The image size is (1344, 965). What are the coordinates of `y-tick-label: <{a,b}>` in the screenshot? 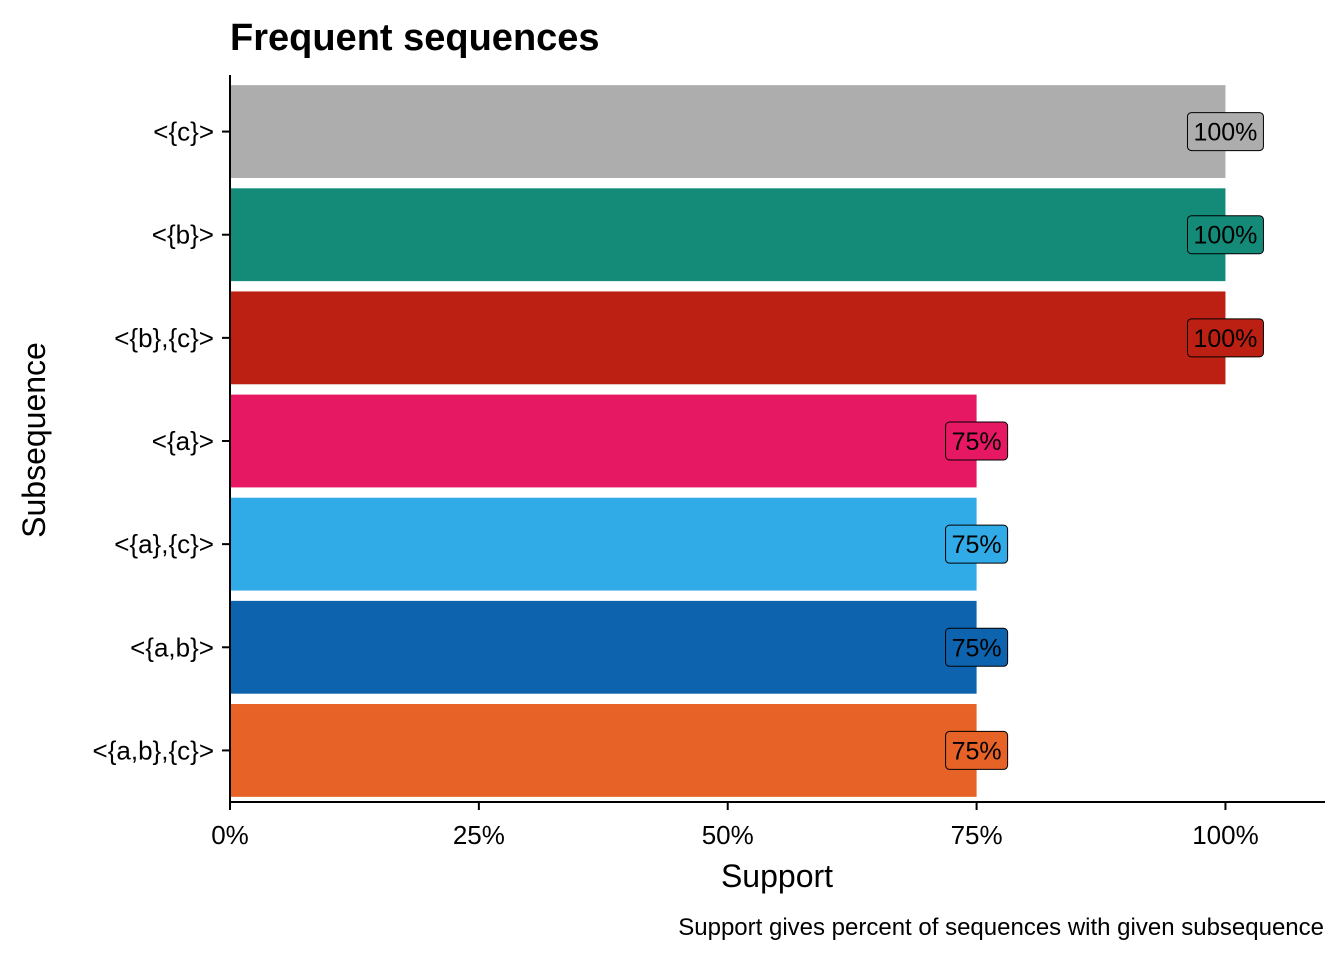 It's located at (172, 647).